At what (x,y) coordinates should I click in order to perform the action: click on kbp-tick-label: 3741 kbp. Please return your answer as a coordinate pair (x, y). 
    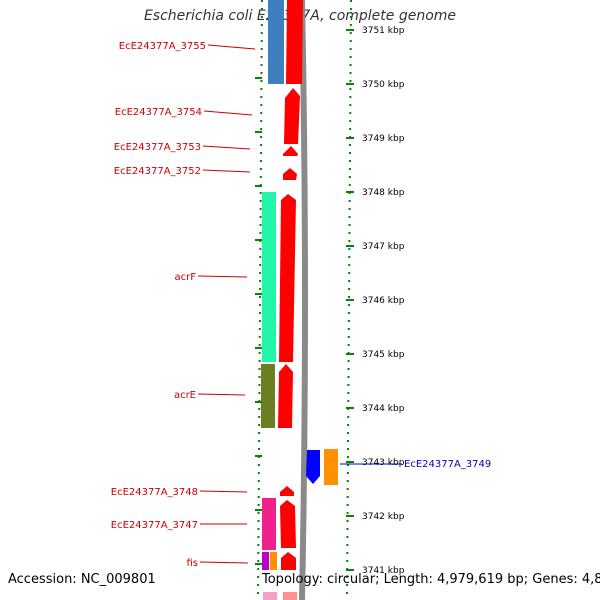
    Looking at the image, I should click on (383, 571).